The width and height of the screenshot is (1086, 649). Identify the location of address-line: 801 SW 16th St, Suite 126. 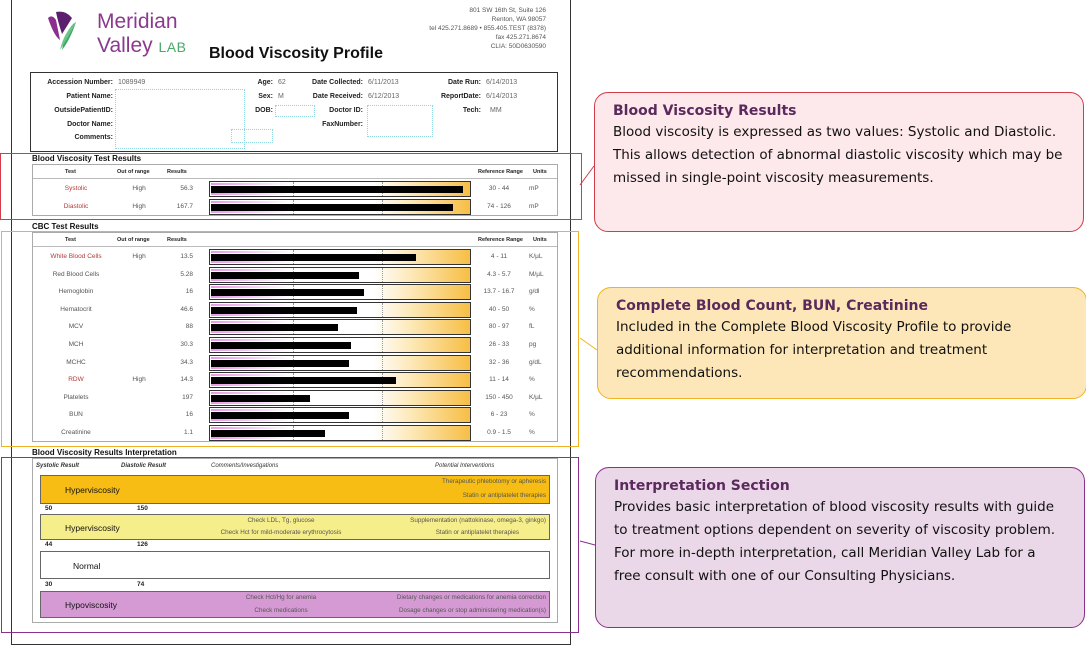
(507, 10).